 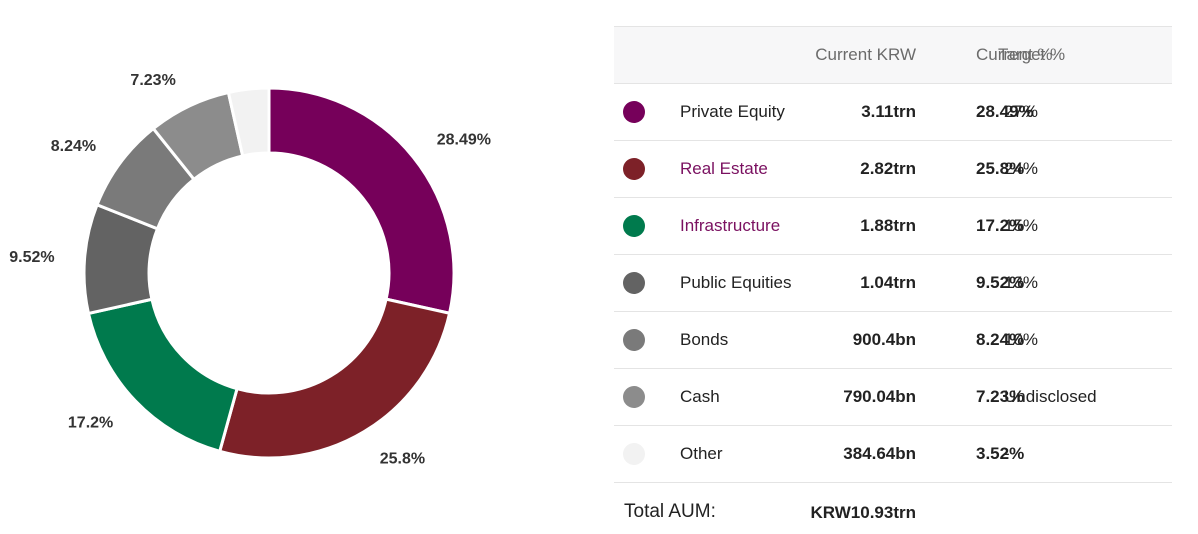 What do you see at coordinates (863, 397) in the screenshot?
I see `current-krw-value: 790.04bn` at bounding box center [863, 397].